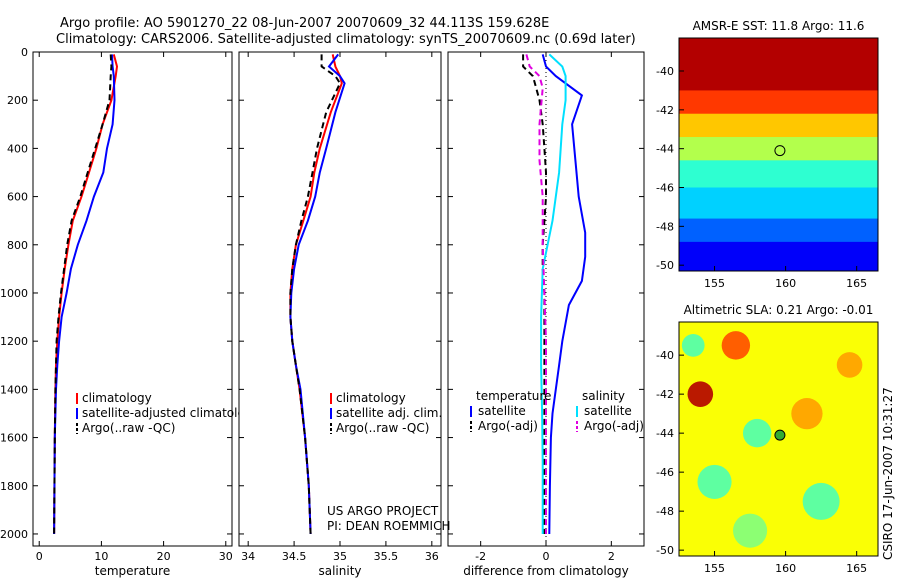  What do you see at coordinates (339, 571) in the screenshot?
I see `x-axis-label: salinity` at bounding box center [339, 571].